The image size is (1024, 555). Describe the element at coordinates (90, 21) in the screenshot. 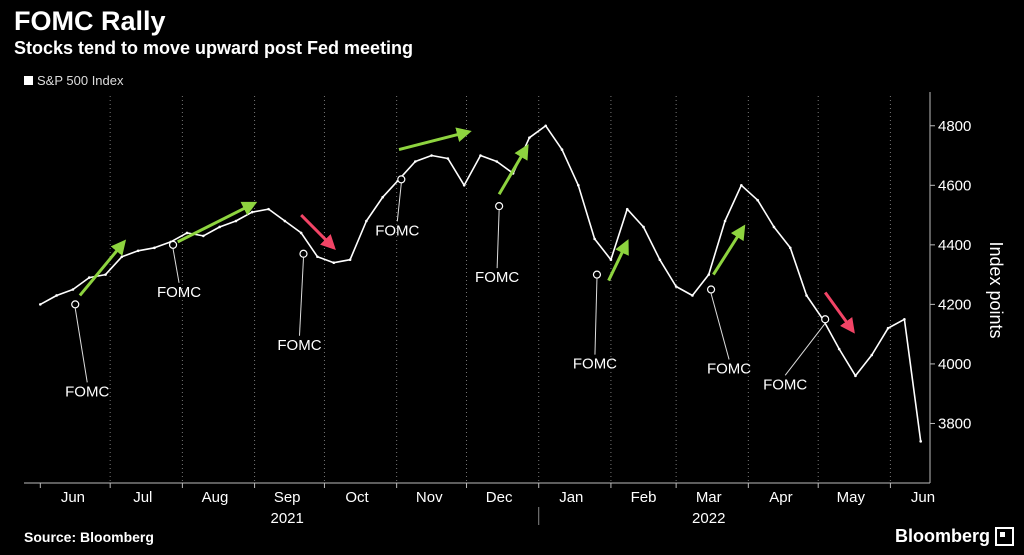

I see `chart-title: FOMC Rally` at that location.